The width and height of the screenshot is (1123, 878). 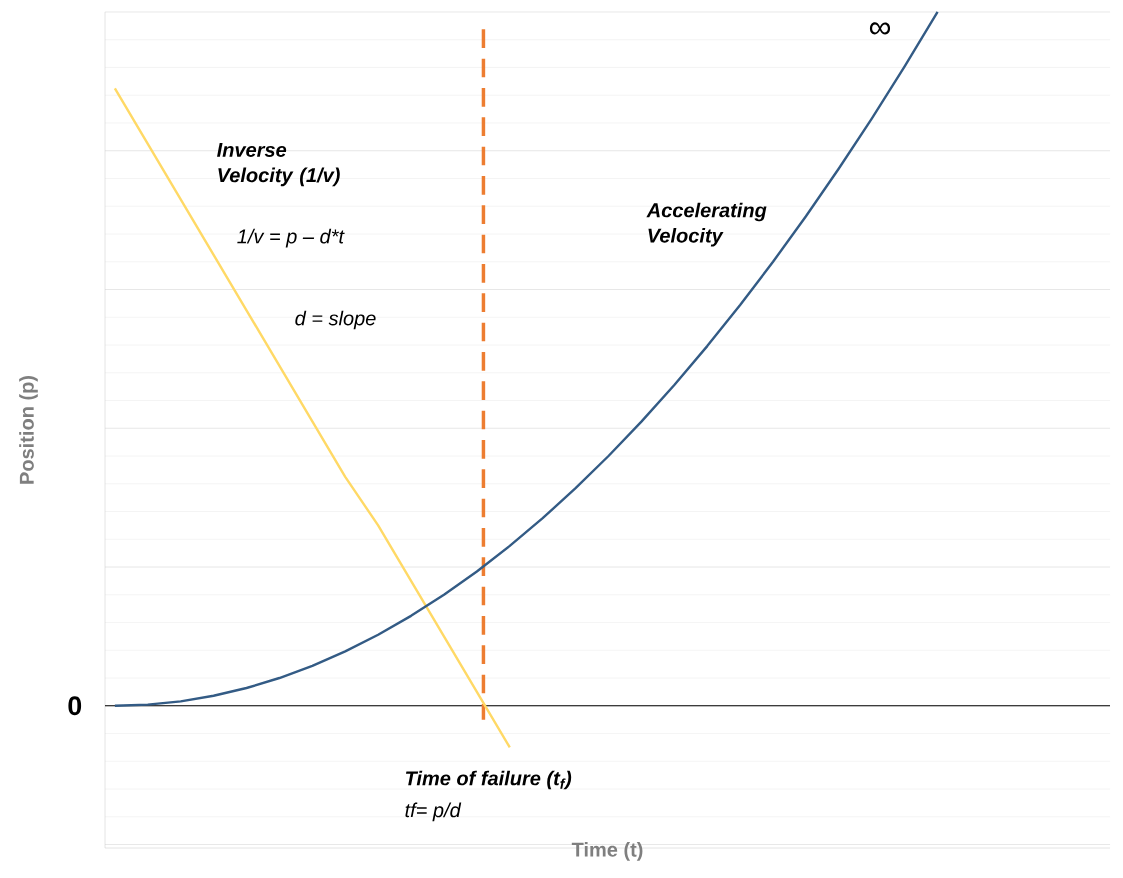 What do you see at coordinates (291, 238) in the screenshot?
I see `annotation: 1/v = p – d*t` at bounding box center [291, 238].